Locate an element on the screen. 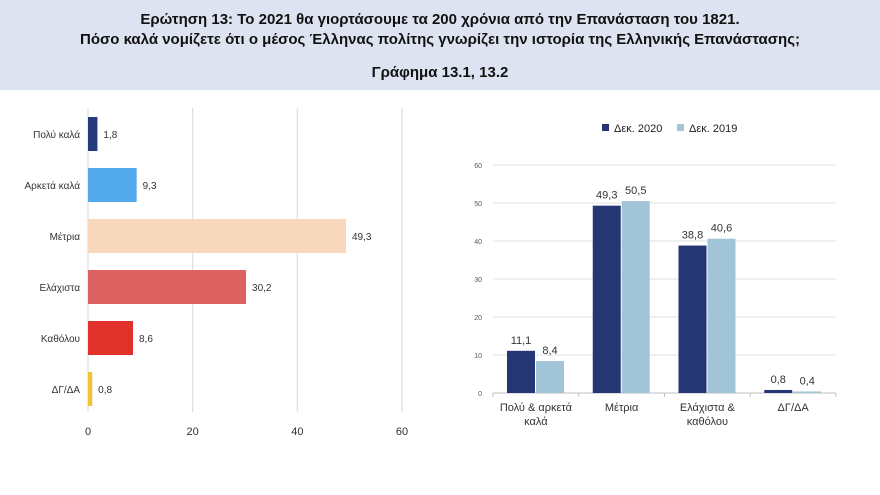  data-label: 40,6 is located at coordinates (721, 229).